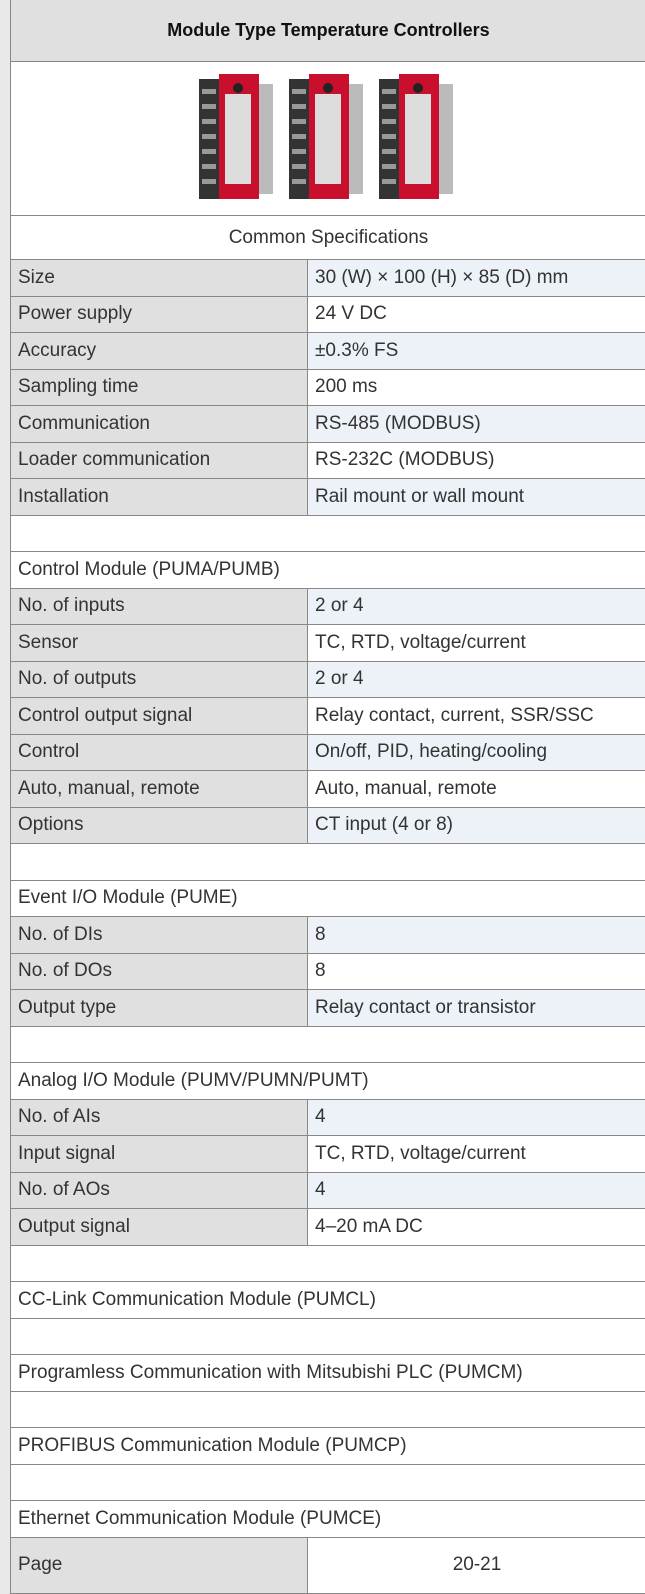 The height and width of the screenshot is (1594, 645). I want to click on spec-row: Loader communication RS-232C (MODBUS), so click(328, 460).